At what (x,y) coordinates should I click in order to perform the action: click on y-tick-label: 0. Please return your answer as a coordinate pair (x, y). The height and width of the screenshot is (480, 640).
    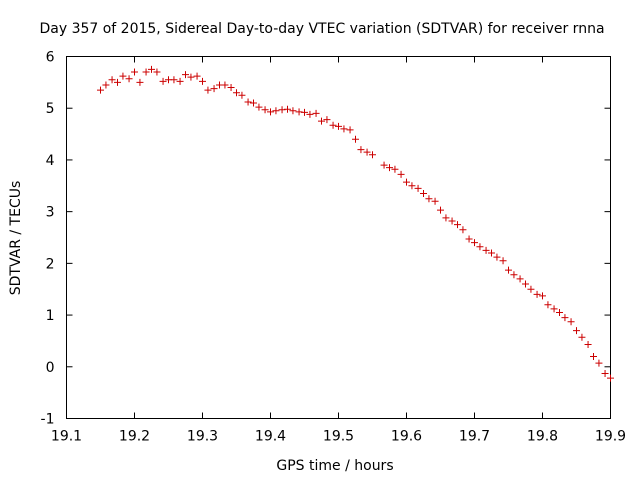
    Looking at the image, I should click on (50, 368).